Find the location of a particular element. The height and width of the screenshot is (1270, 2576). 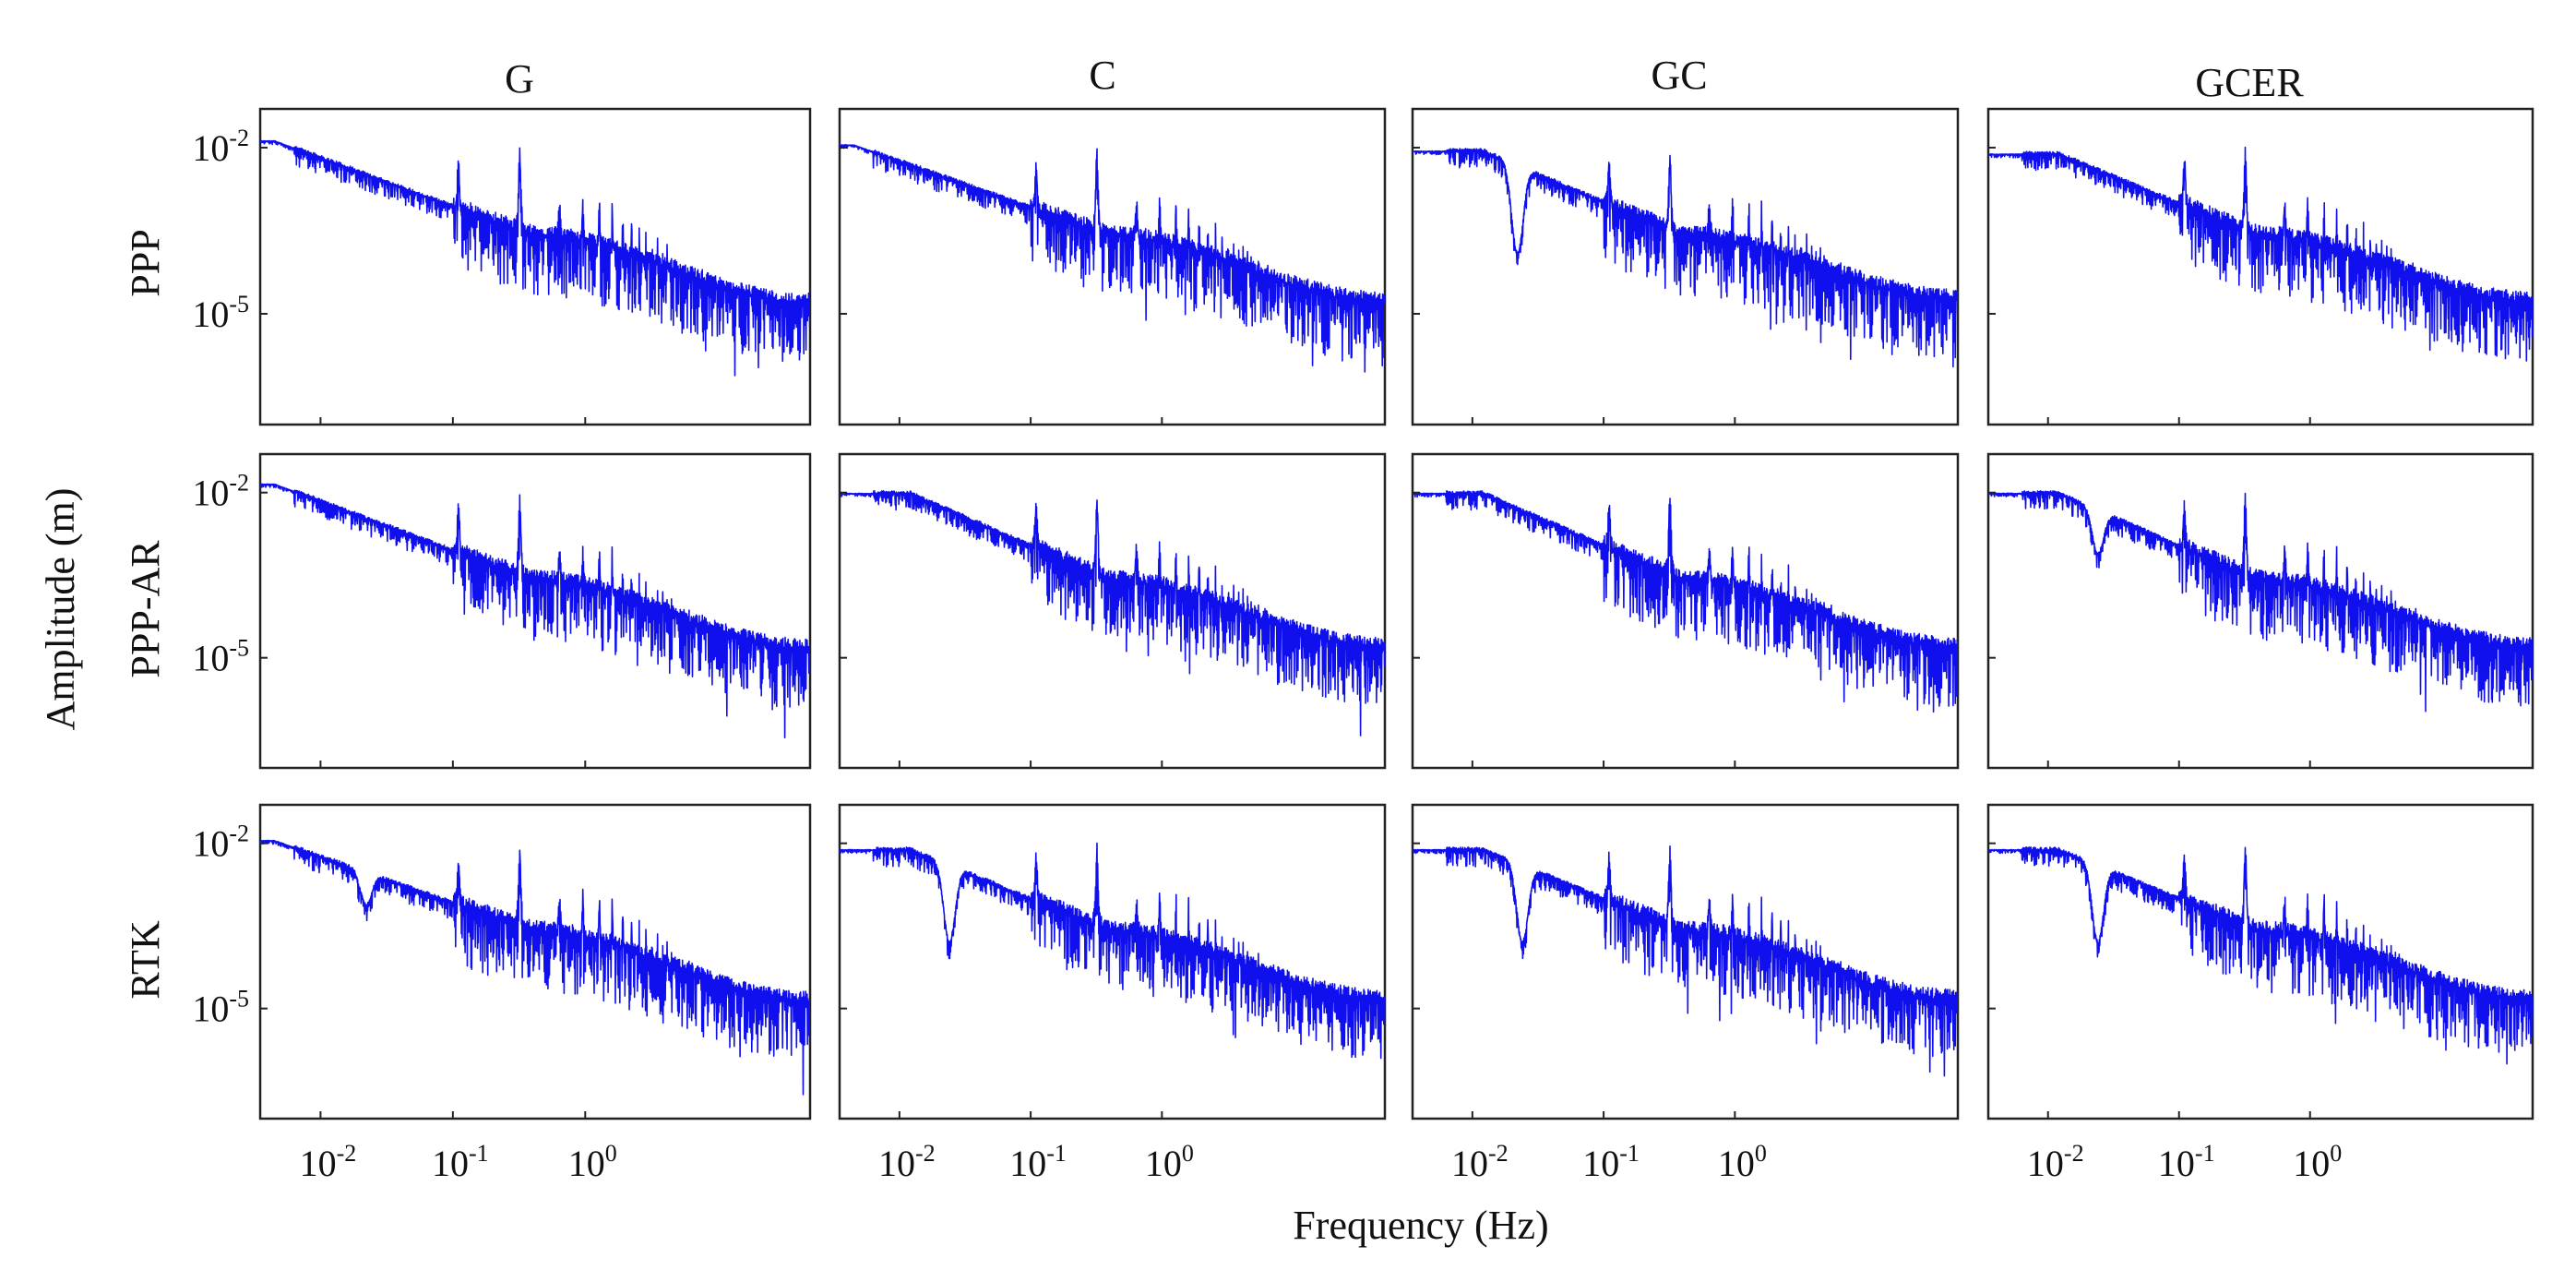

row-label-ppp: PPP is located at coordinates (145, 262).